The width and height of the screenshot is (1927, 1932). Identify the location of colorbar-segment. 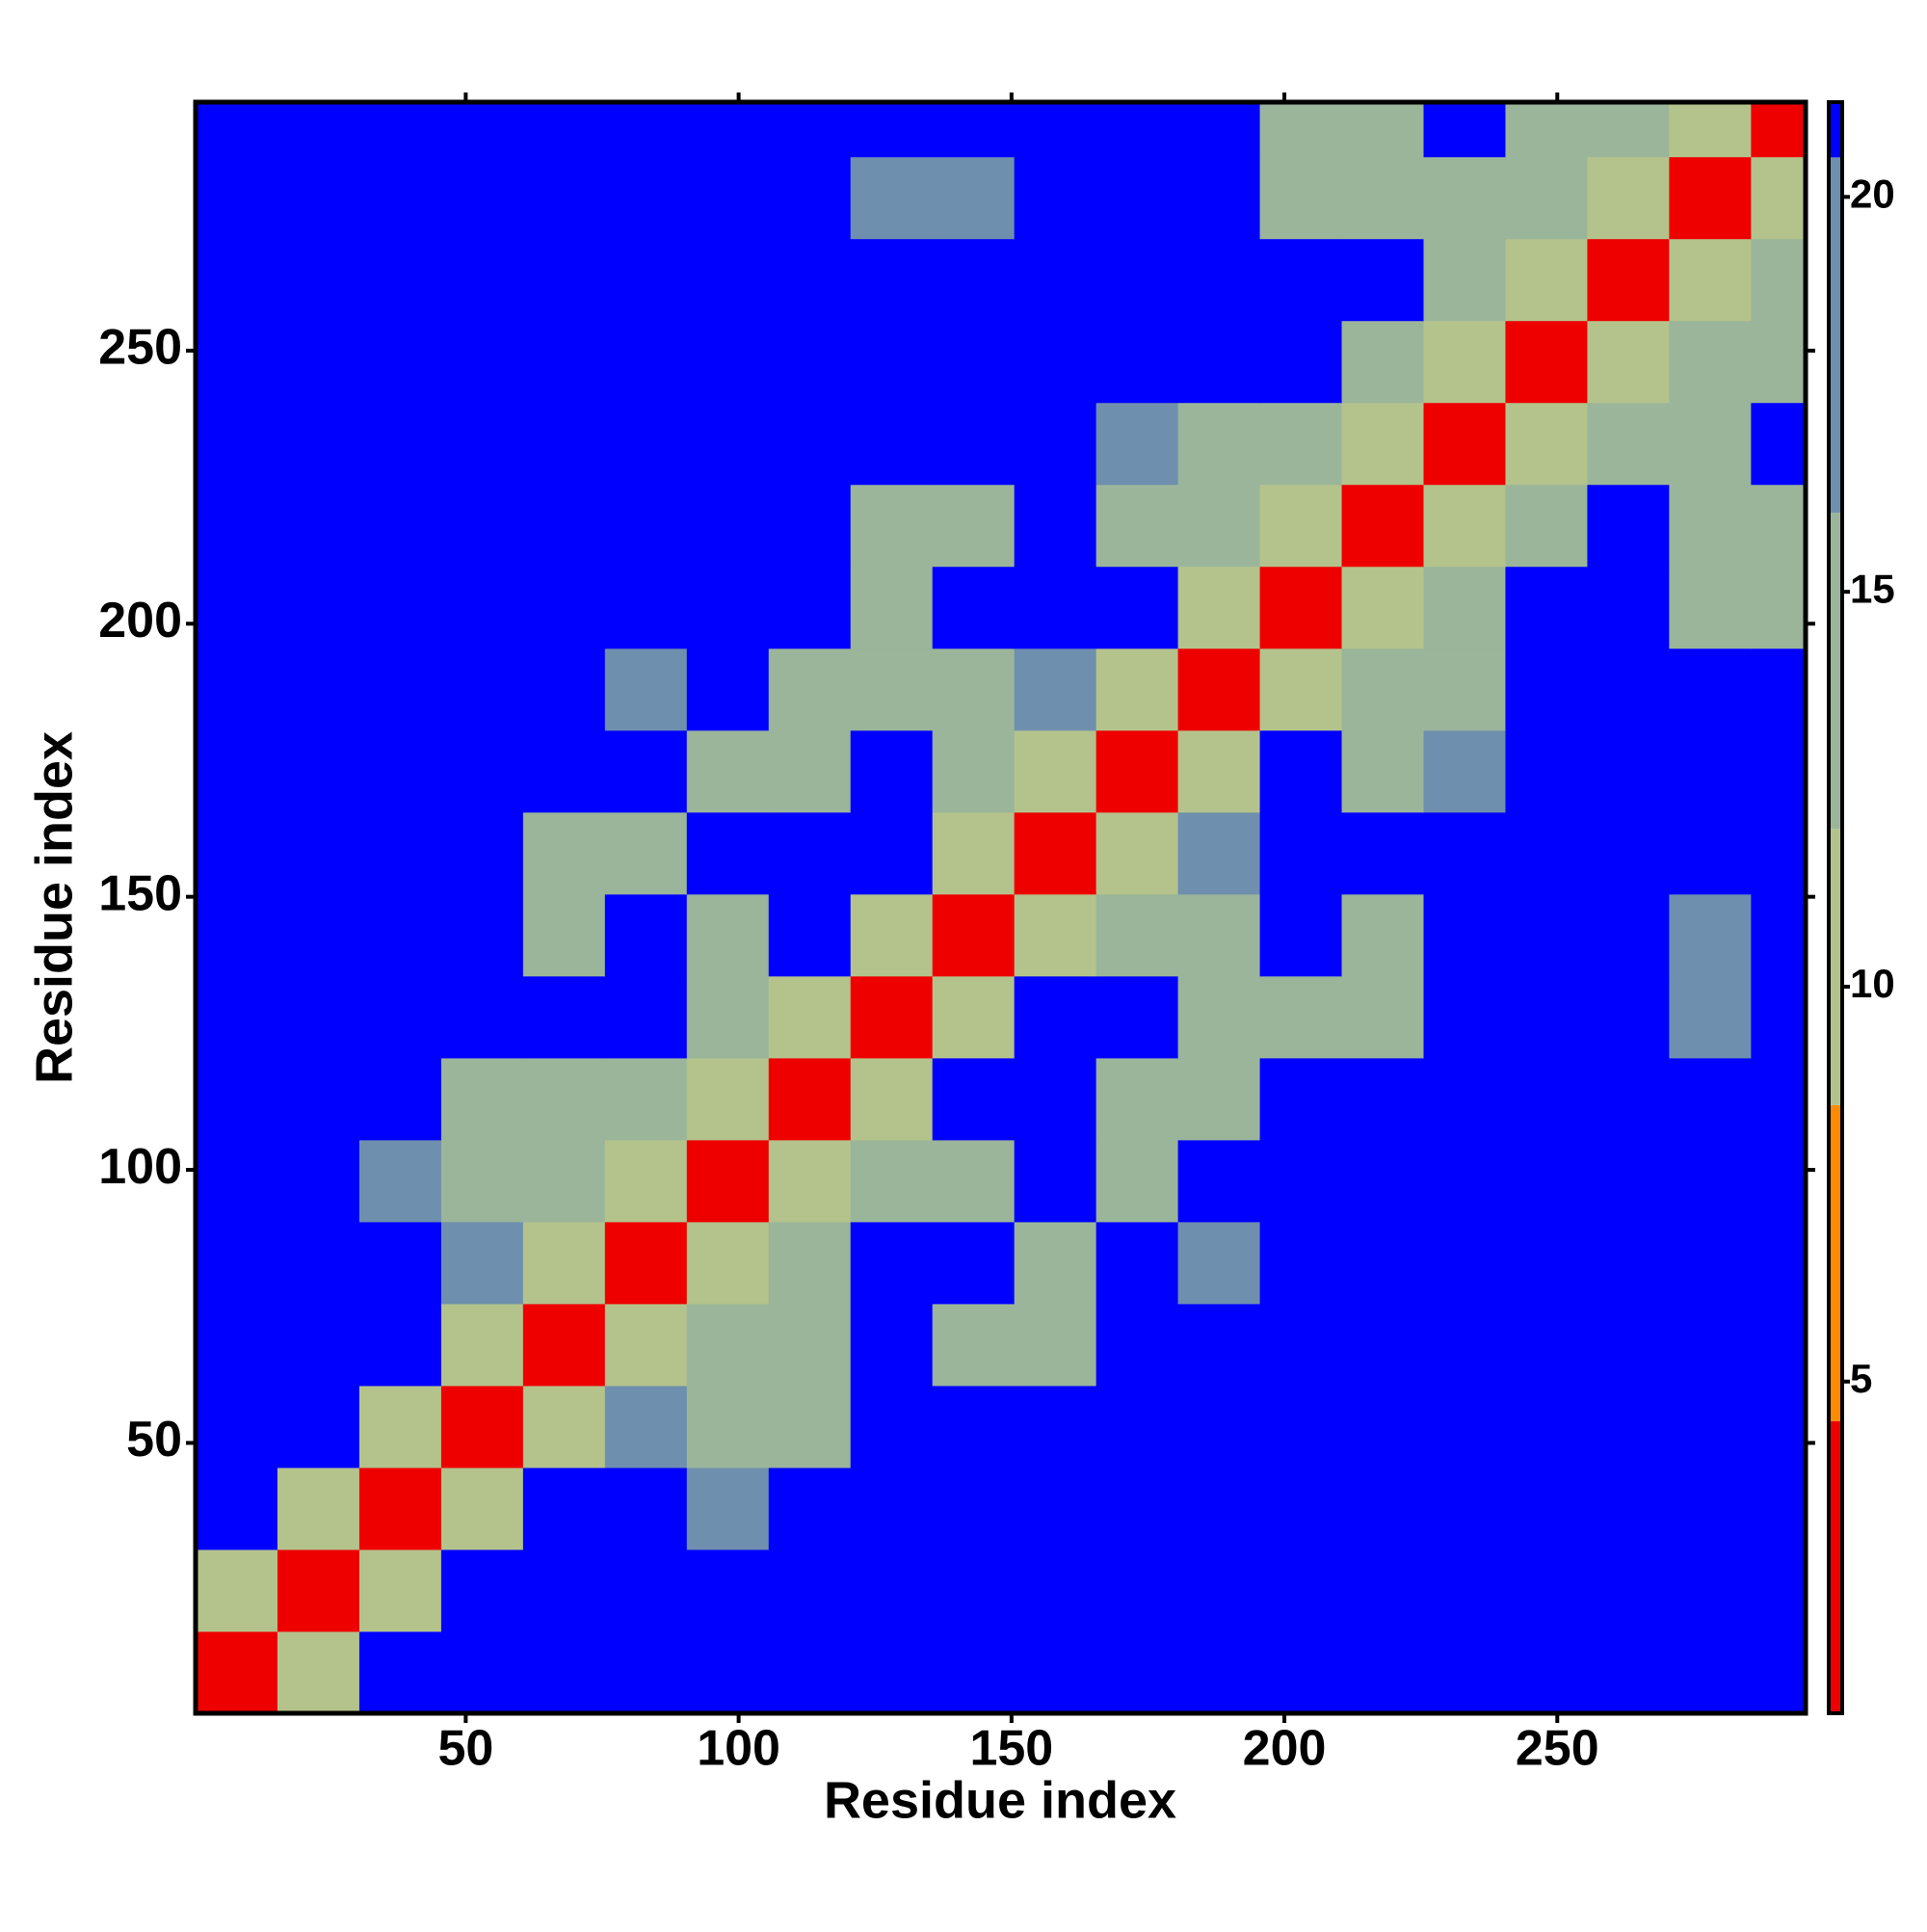
(1835, 335).